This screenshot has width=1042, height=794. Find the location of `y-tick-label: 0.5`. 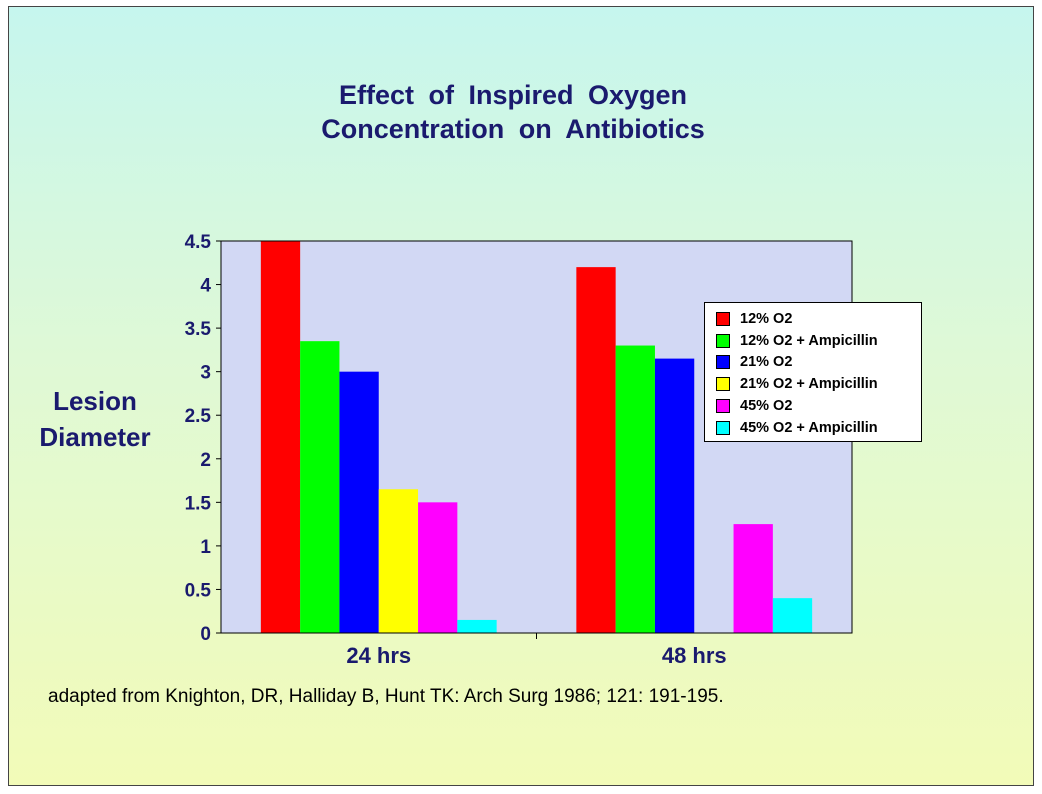

y-tick-label: 0.5 is located at coordinates (198, 590).